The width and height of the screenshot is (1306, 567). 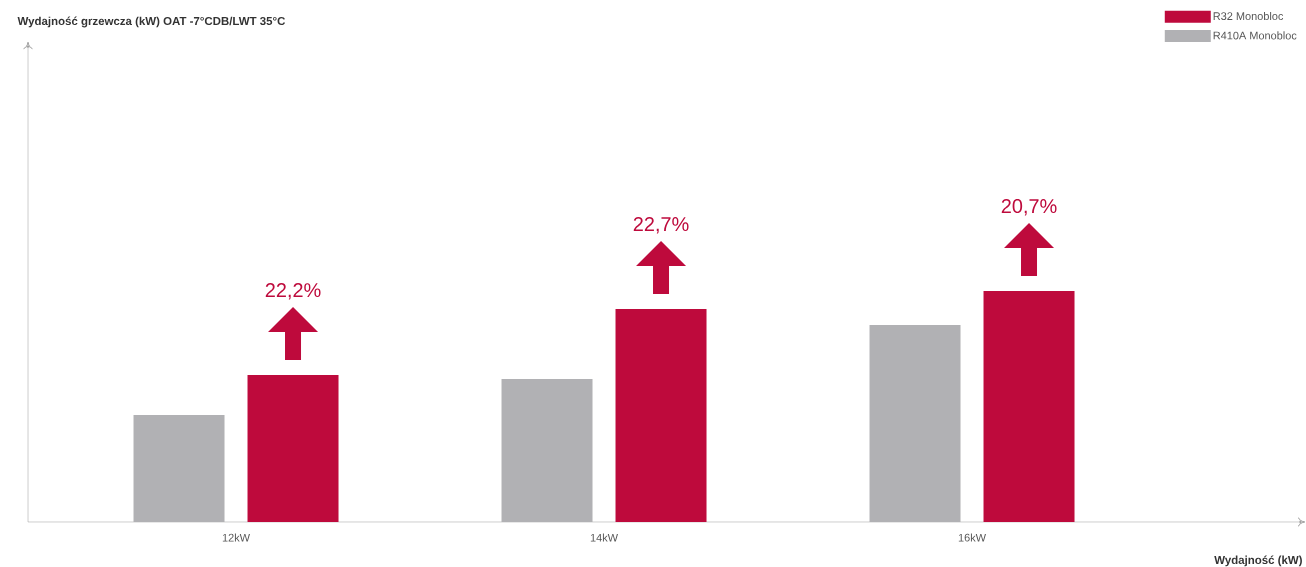 I want to click on x-axis-title: Wydajność (kW), so click(x=1258, y=561).